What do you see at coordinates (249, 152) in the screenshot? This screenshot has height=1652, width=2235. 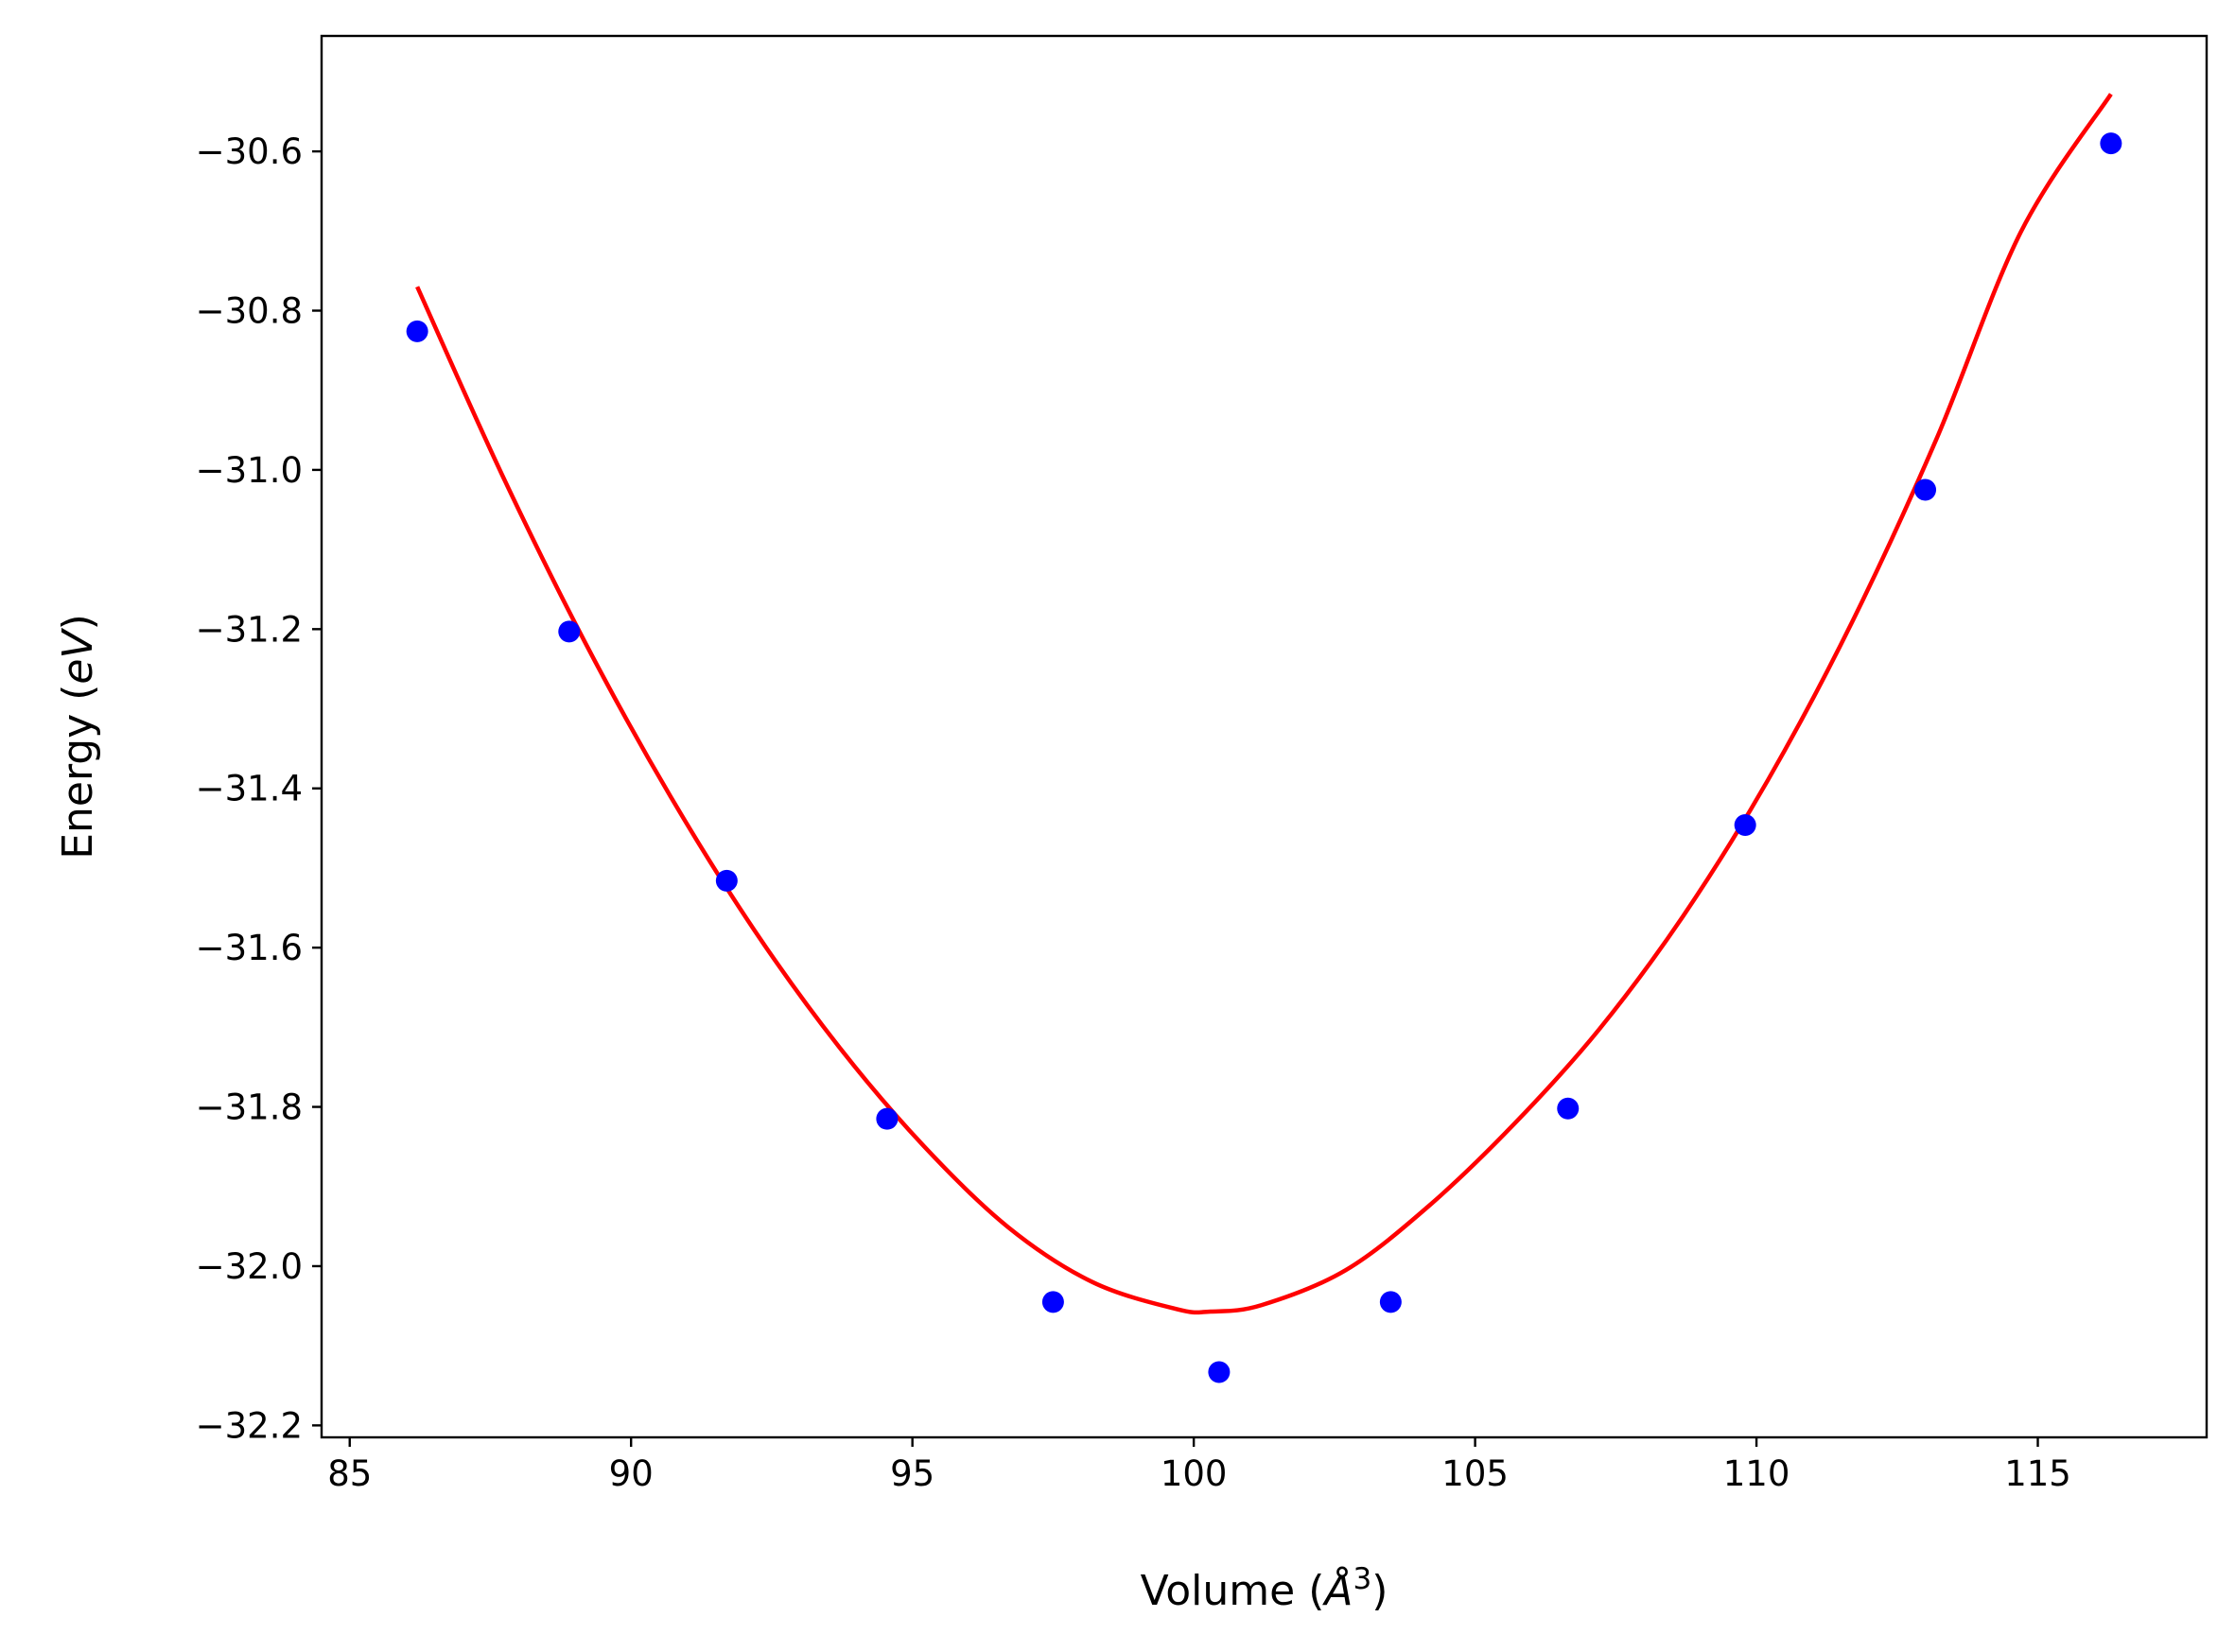 I see `y-tick-label: −30.6` at bounding box center [249, 152].